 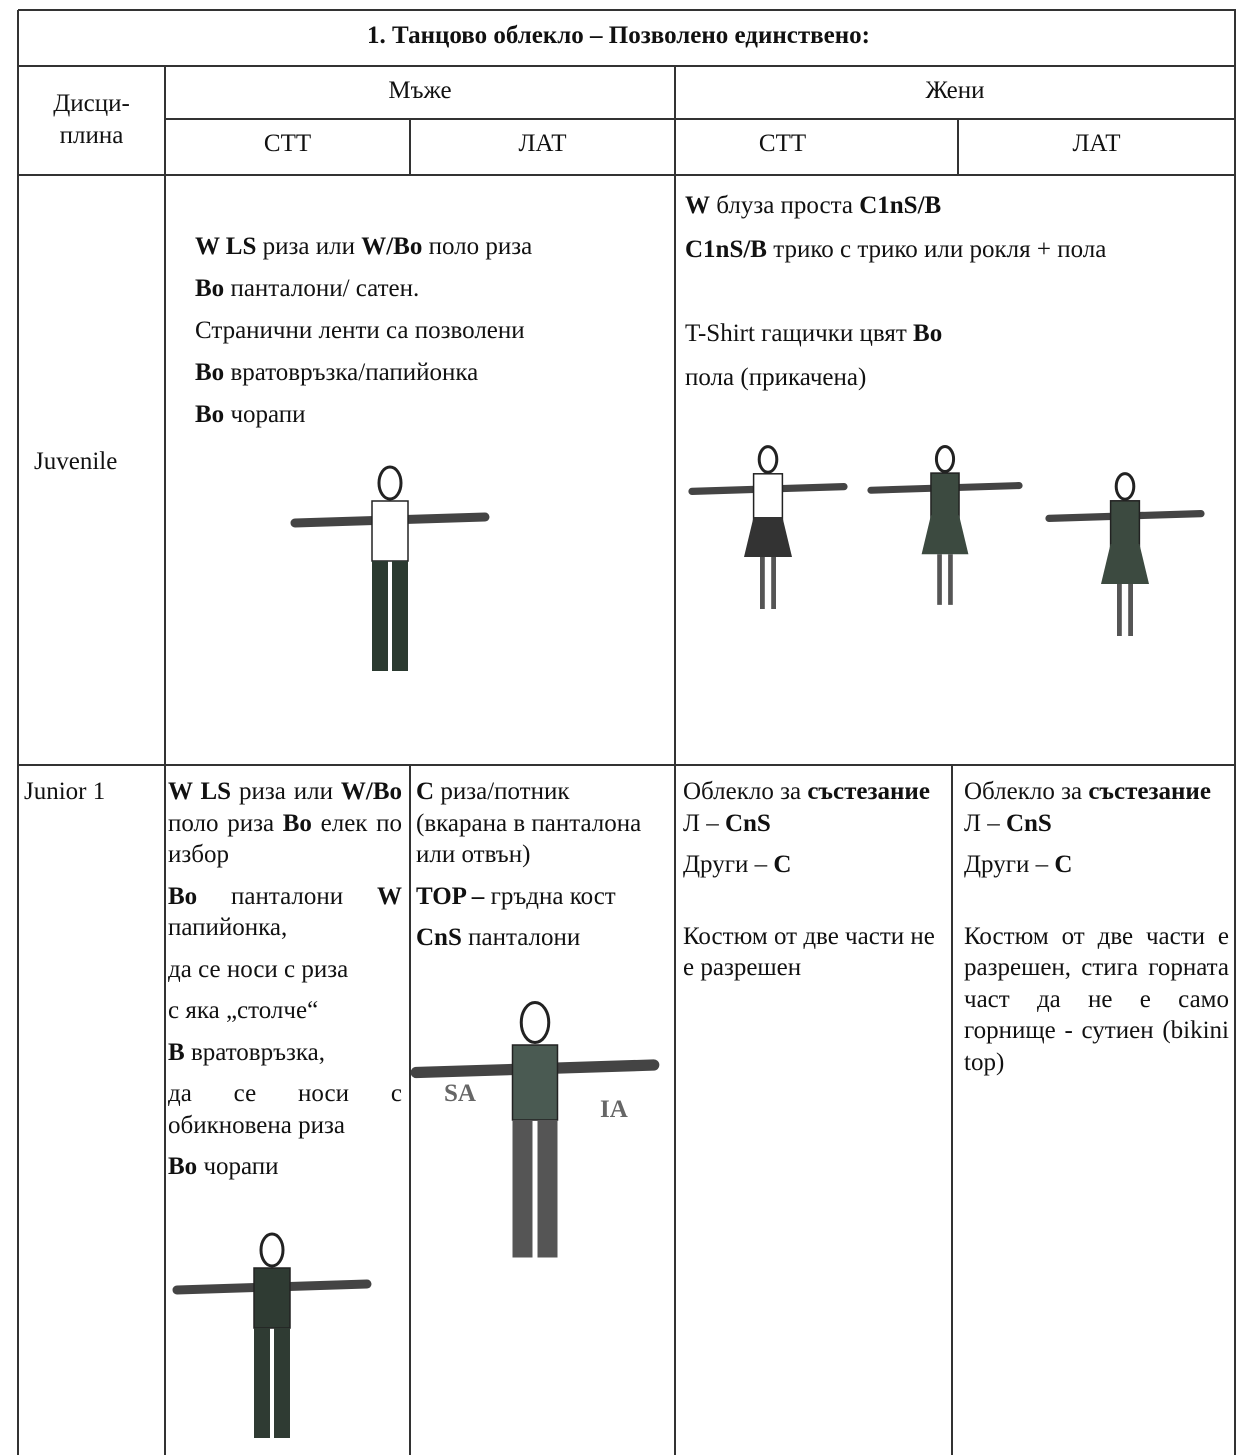 I want to click on women-stt-header: СТТ, so click(x=782, y=143).